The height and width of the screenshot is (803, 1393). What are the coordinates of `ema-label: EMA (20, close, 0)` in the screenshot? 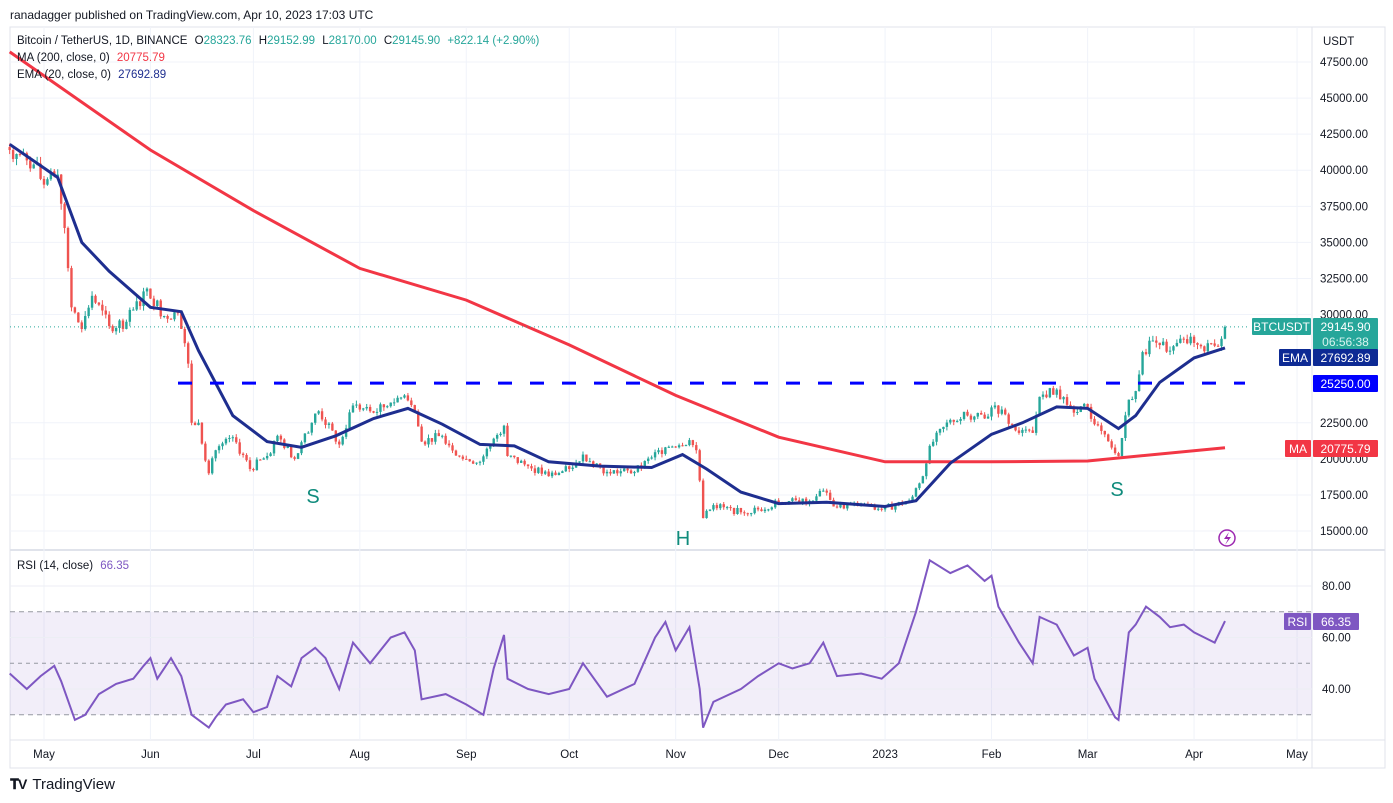 It's located at (64, 75).